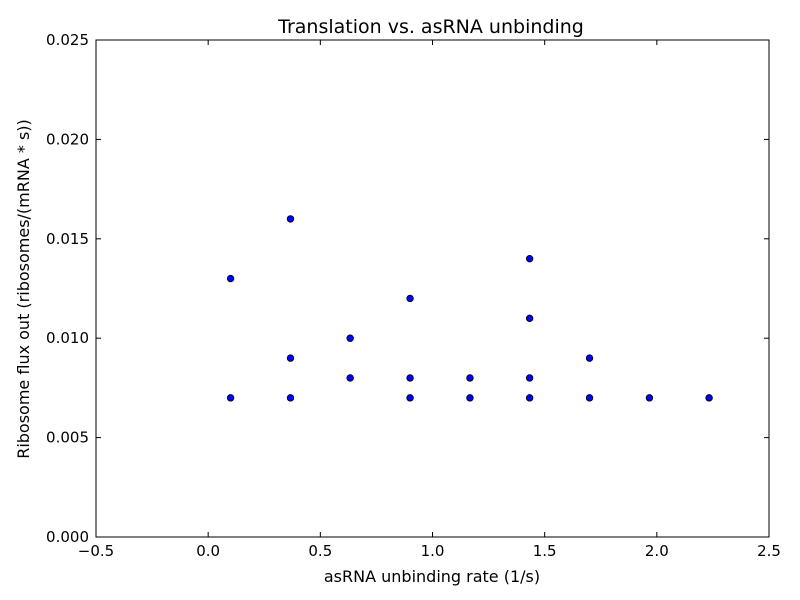  What do you see at coordinates (67, 40) in the screenshot?
I see `y-tick-label: 0.025` at bounding box center [67, 40].